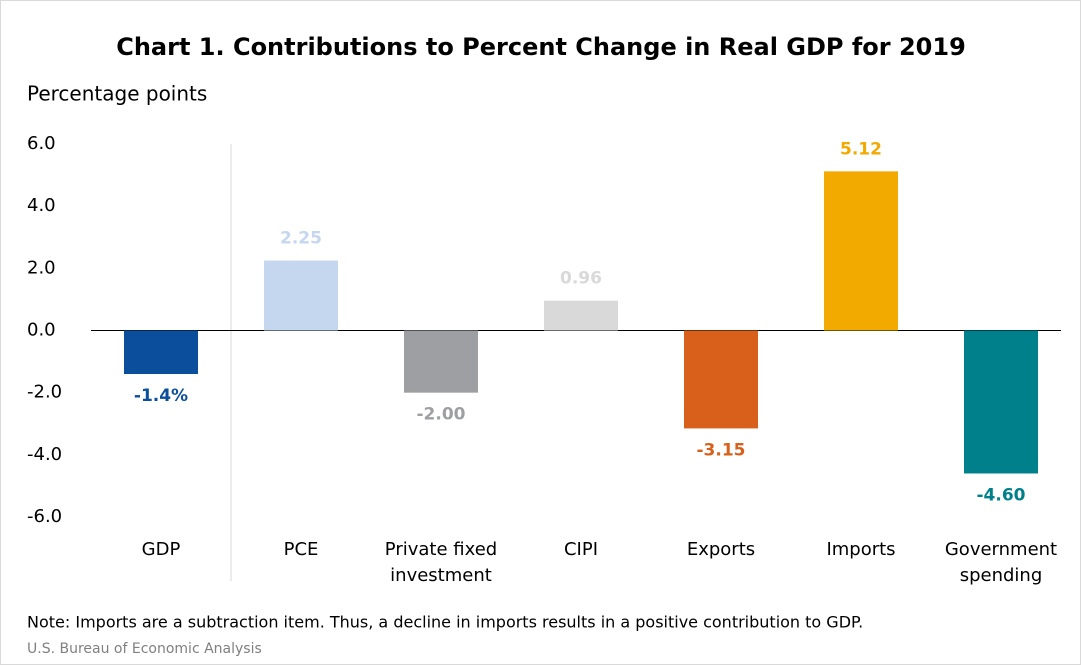 The width and height of the screenshot is (1081, 665). What do you see at coordinates (41, 205) in the screenshot?
I see `y-tick-label: 4.0` at bounding box center [41, 205].